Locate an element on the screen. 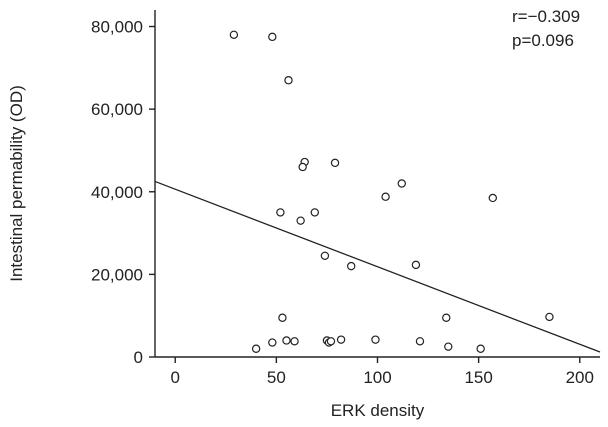  y-tick-label: 20,000 is located at coordinates (117, 274).